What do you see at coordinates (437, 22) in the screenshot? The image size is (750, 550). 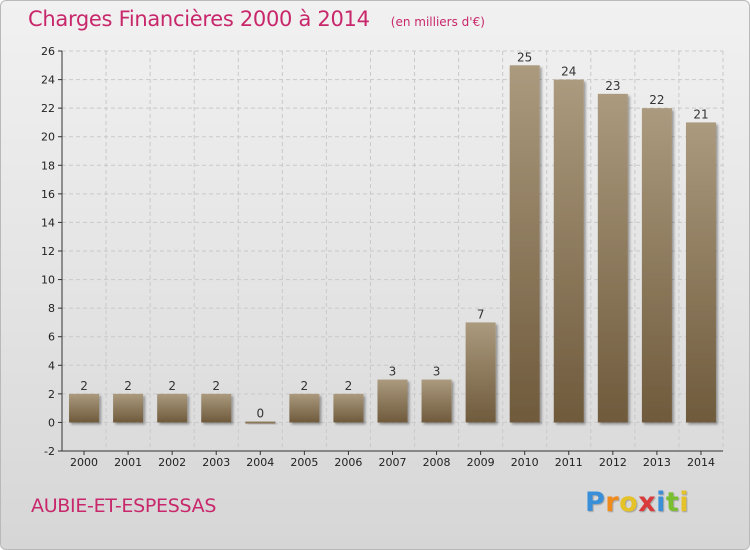 I see `chart-unit-text: (en milliers d'€)` at bounding box center [437, 22].